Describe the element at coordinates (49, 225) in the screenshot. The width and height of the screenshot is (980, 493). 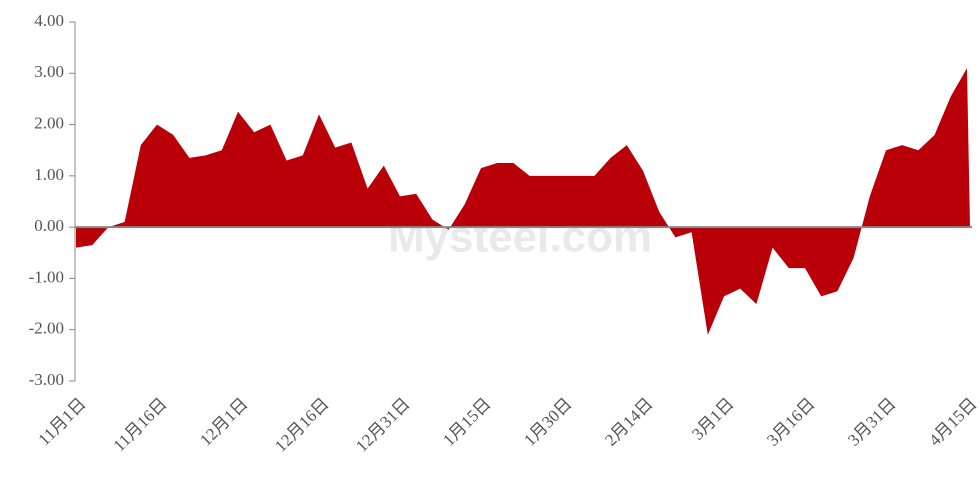
I see `y-tick-label: 0.00` at that location.